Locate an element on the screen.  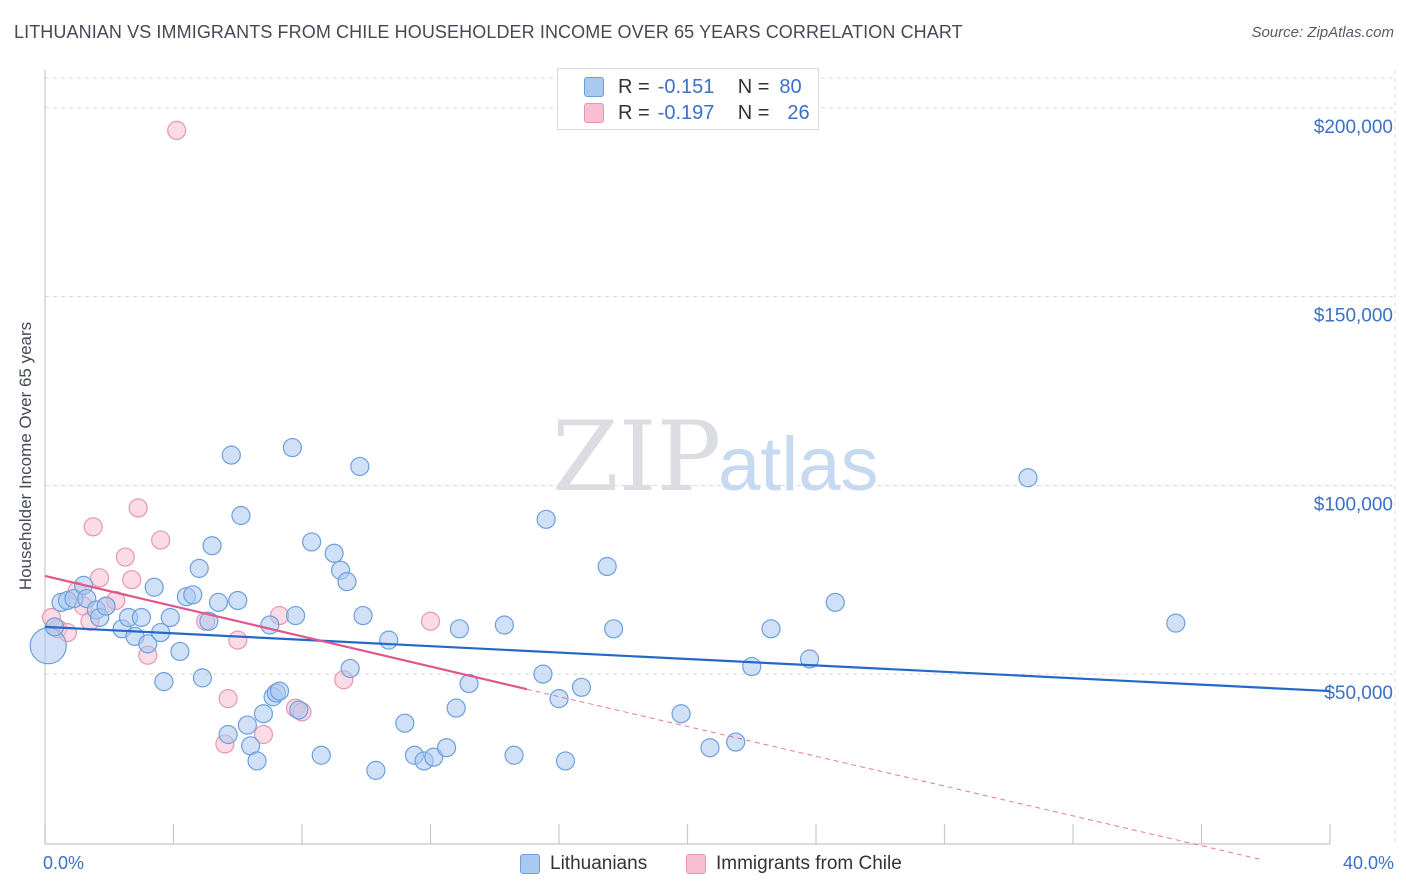
y-tick-label-3: $200,000 is located at coordinates (1353, 127).